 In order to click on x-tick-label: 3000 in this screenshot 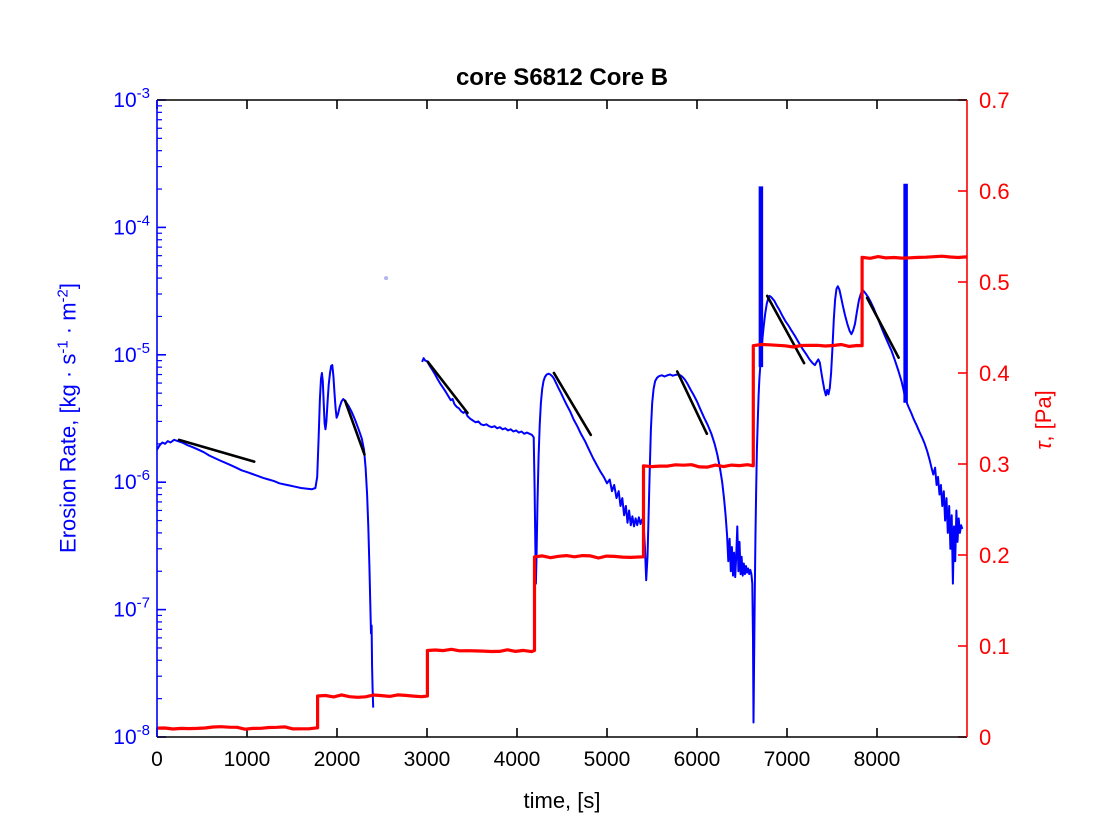, I will do `click(427, 759)`.